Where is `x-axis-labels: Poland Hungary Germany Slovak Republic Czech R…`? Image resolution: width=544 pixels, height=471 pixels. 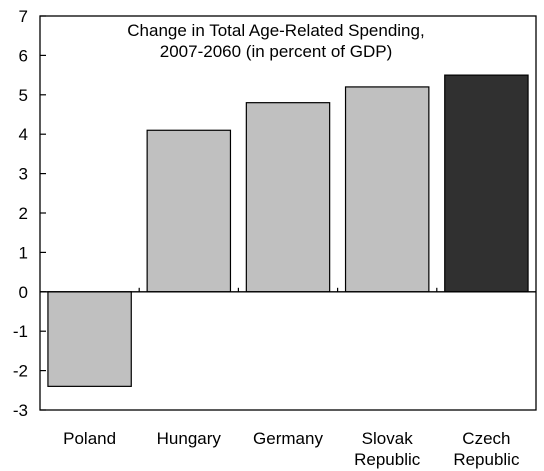 x-axis-labels: Poland Hungary Germany Slovak Republic Czech R… is located at coordinates (291, 449).